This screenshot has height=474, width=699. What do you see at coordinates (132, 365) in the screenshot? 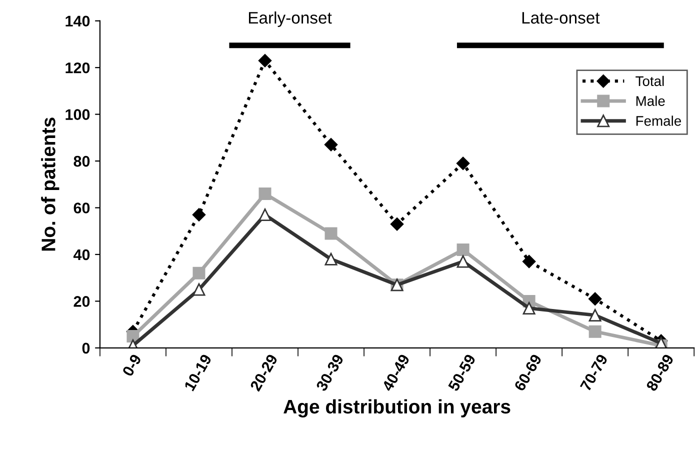
I see `x-tick-label: 0-9` at bounding box center [132, 365].